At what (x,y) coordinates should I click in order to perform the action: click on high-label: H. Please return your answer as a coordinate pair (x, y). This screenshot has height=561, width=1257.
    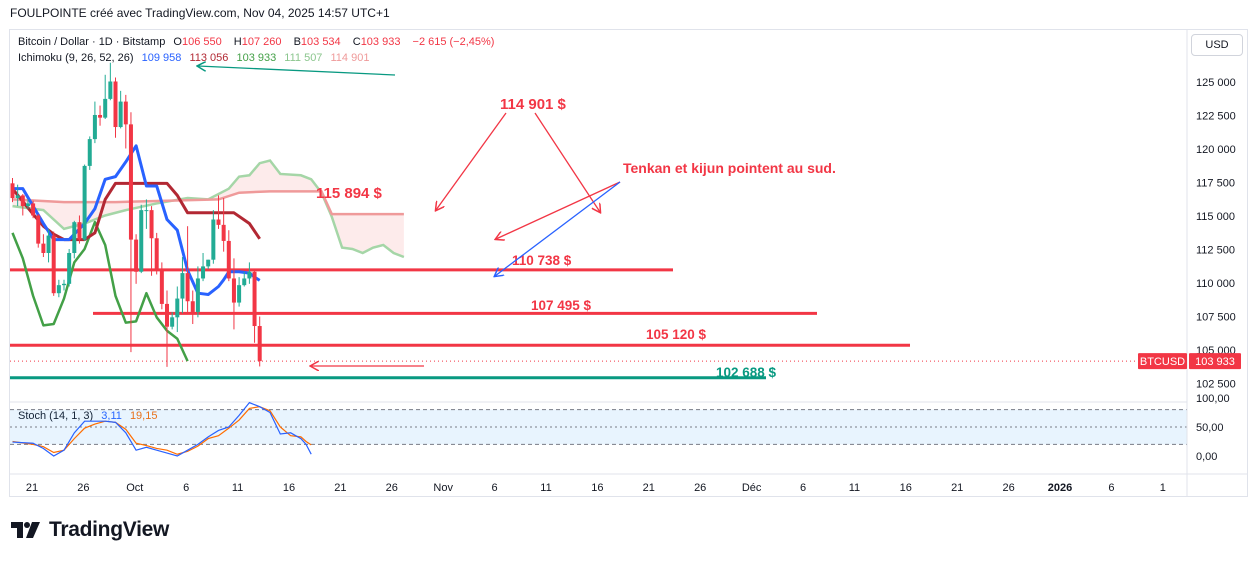
    Looking at the image, I should click on (237, 42).